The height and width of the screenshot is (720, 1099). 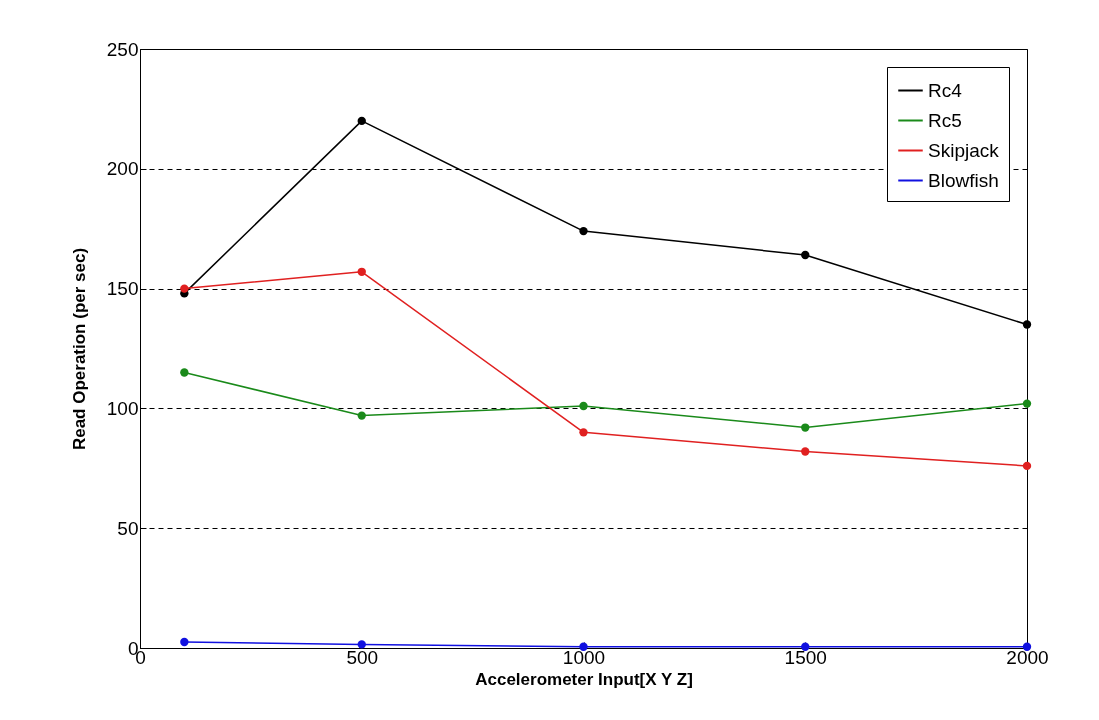 I want to click on y-tick-label: 100, so click(x=122, y=408).